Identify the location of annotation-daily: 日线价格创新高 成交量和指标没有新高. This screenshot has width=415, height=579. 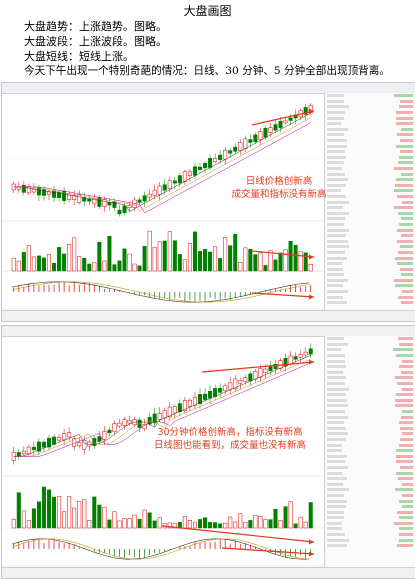
(279, 188).